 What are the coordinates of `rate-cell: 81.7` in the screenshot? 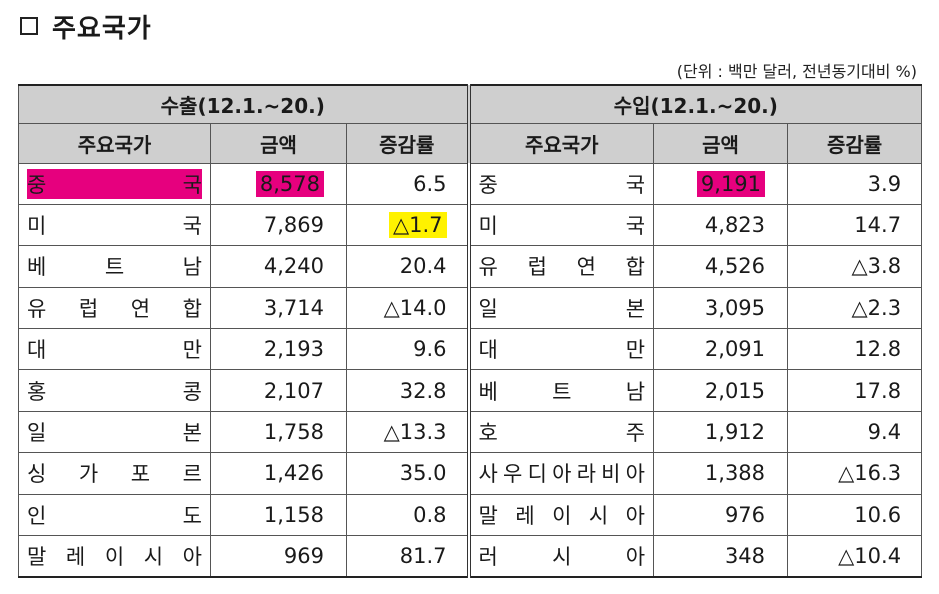 It's located at (407, 556).